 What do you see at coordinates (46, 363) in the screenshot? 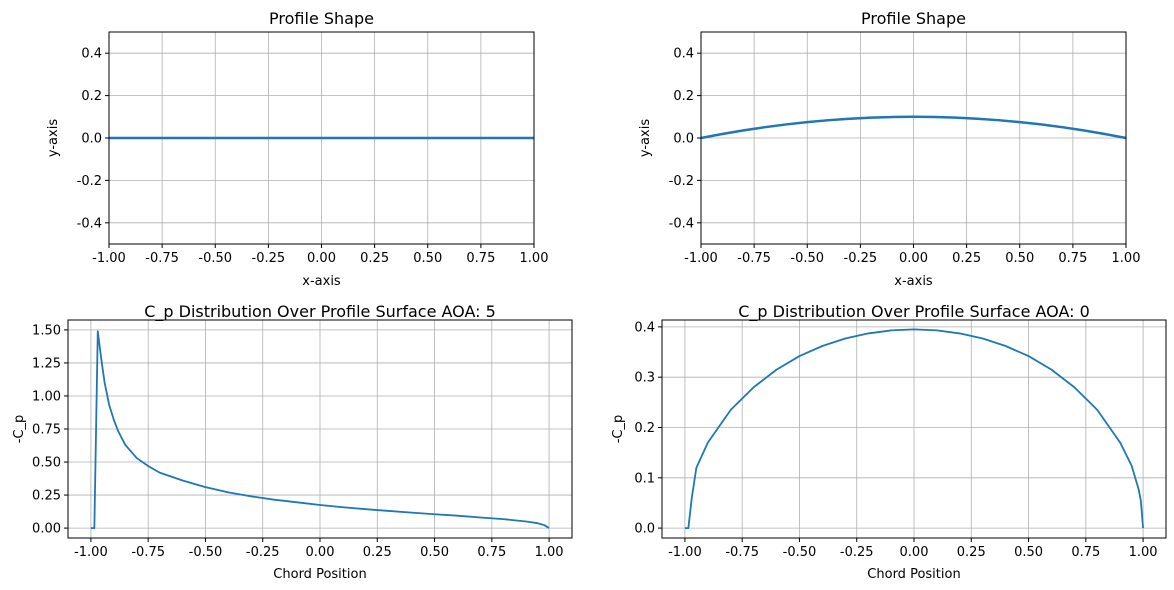
I see `y-tick-label: 1.25` at bounding box center [46, 363].